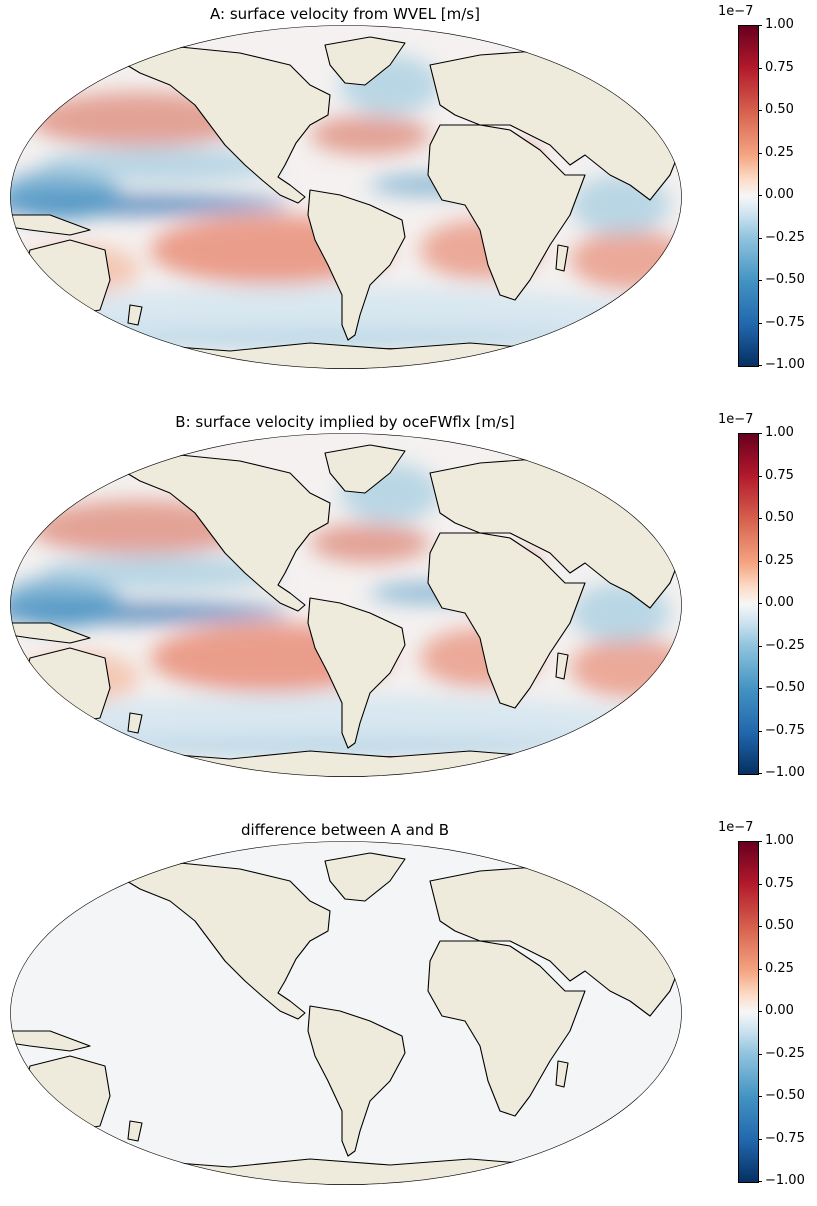  What do you see at coordinates (345, 14) in the screenshot?
I see `panel-title: A: surface velocity from WVEL [m/s]` at bounding box center [345, 14].